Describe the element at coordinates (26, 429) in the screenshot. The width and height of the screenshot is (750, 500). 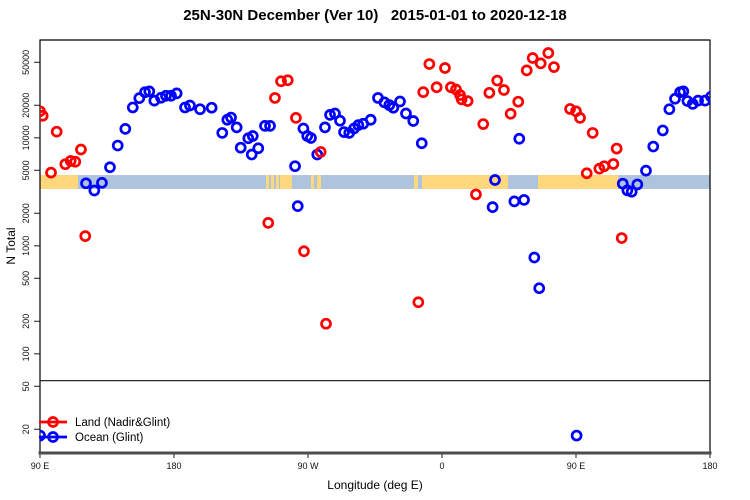
I see `y-tick-label: 20` at that location.